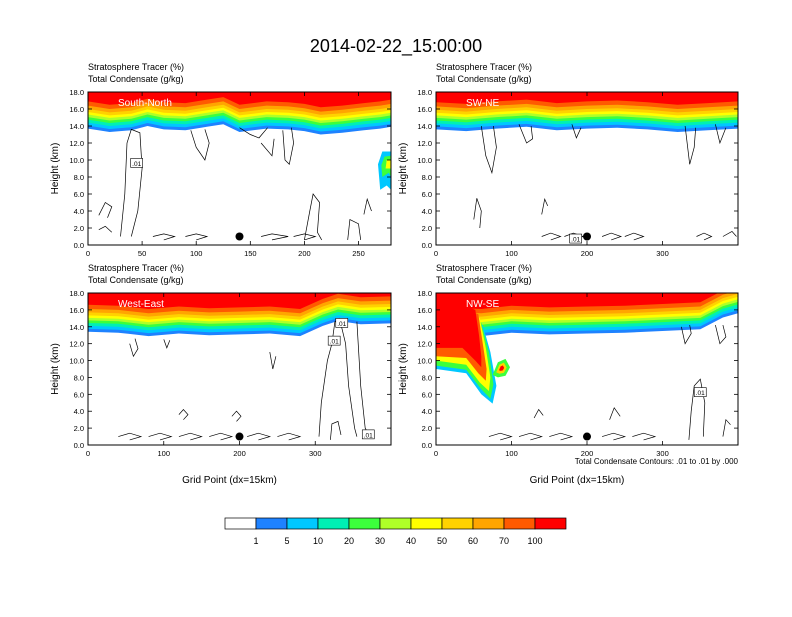  Describe the element at coordinates (482, 103) in the screenshot. I see `cross-section-label: SW-NE` at that location.